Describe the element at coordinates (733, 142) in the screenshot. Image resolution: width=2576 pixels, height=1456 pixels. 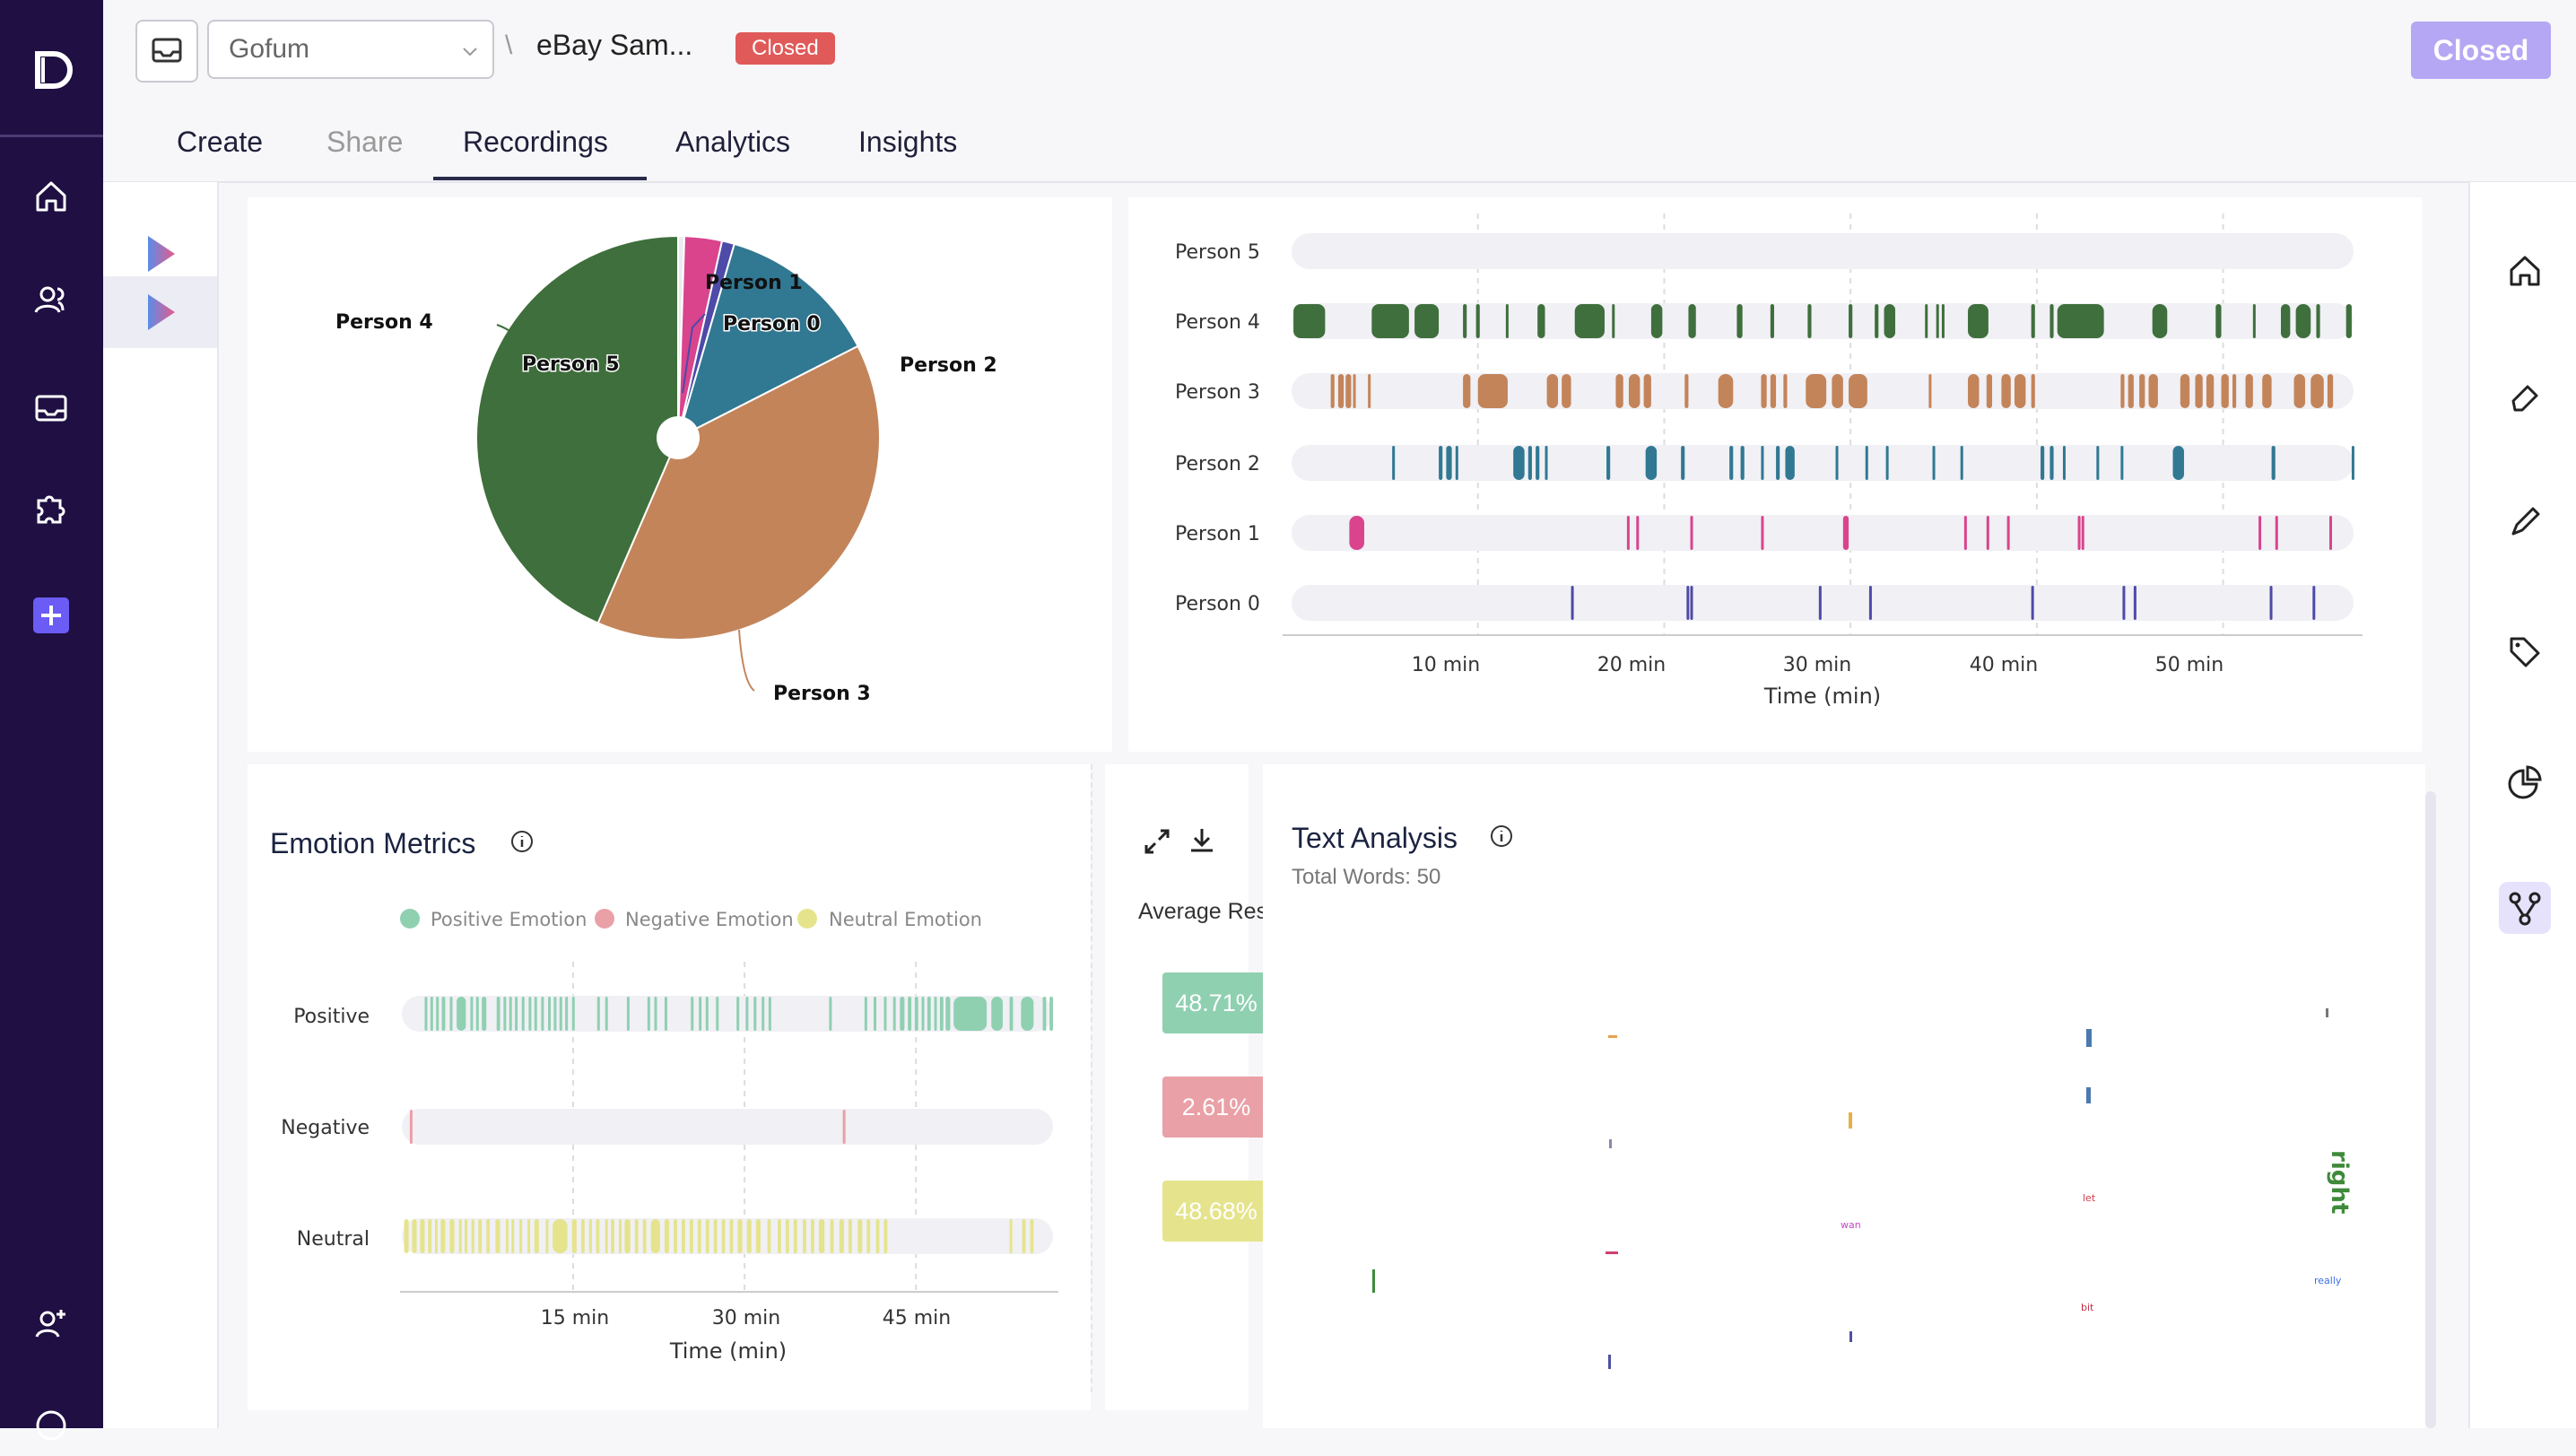
I see `tab-analytics: Analytics` at that location.